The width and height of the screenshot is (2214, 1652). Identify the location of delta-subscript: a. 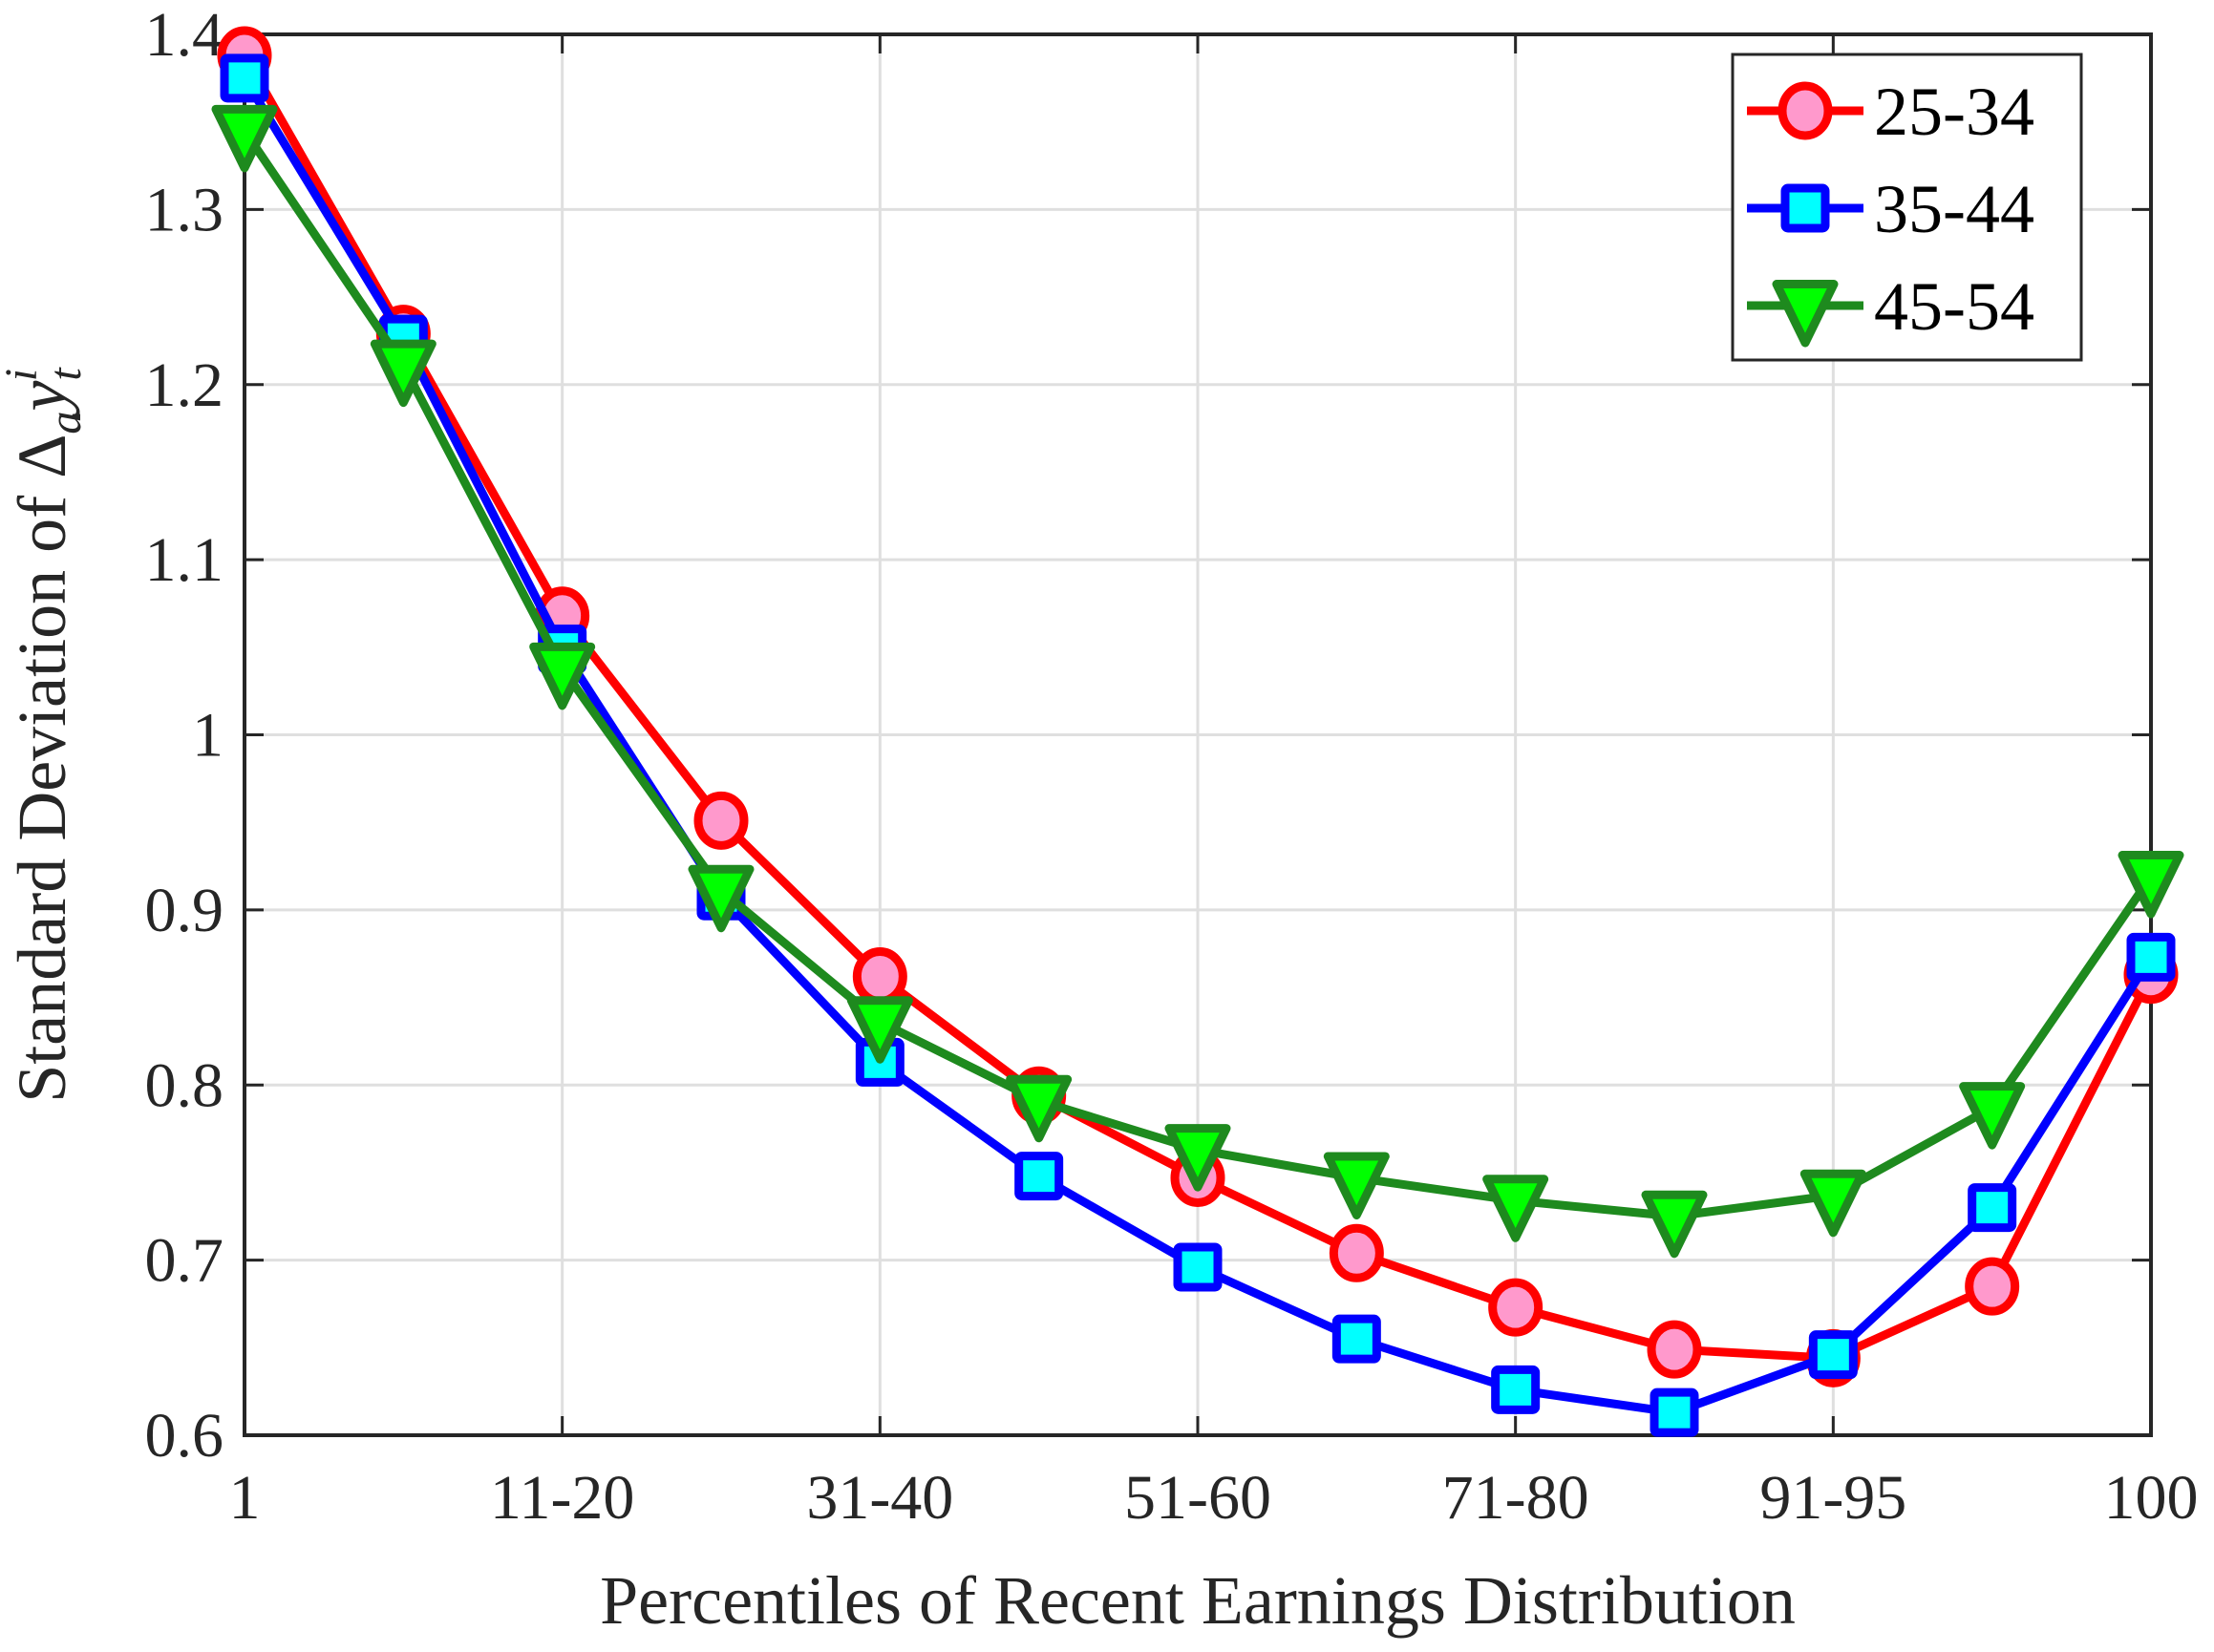
(65, 423).